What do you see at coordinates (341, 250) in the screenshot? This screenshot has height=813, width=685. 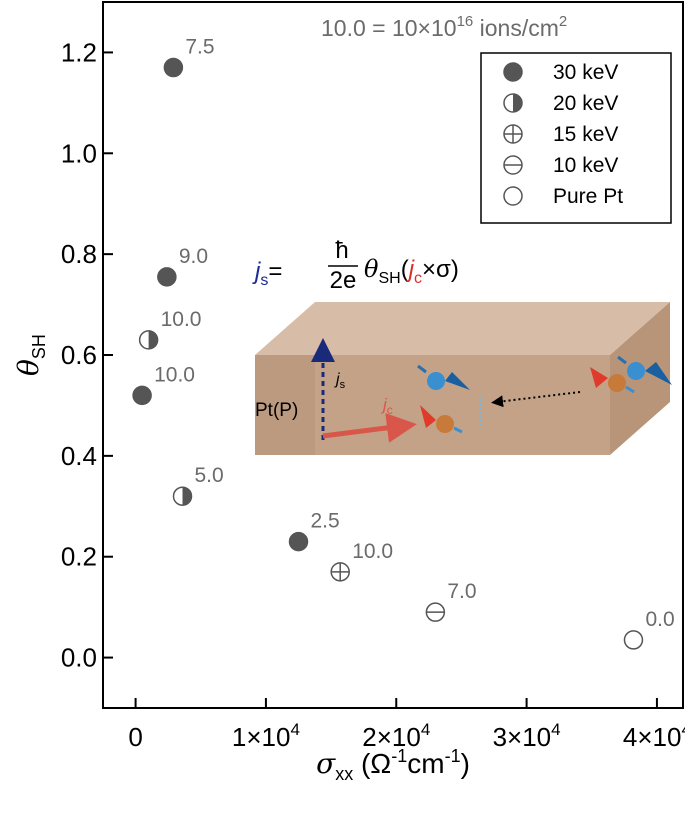 I see `svg-text: ħ` at bounding box center [341, 250].